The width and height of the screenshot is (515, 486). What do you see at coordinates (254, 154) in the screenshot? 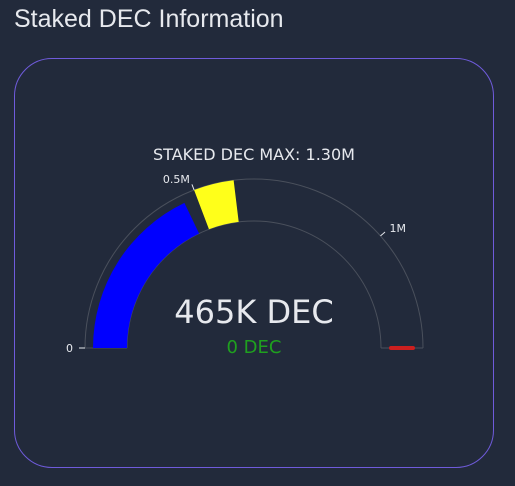
I see `gauge-title: STAKED DEC MAX: 1.30M` at bounding box center [254, 154].